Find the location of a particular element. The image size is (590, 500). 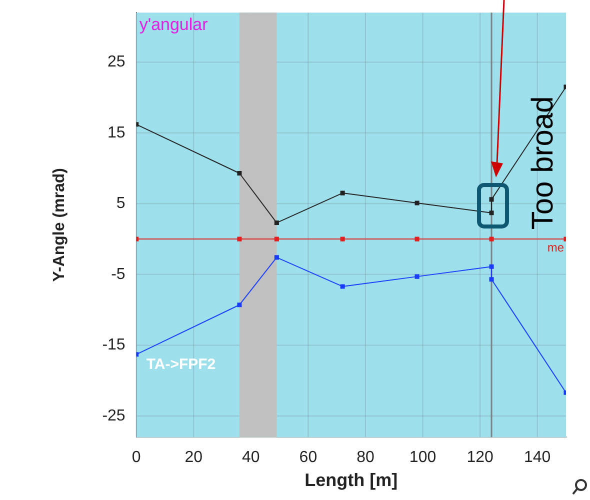

x-tick-label: 20 is located at coordinates (193, 457).